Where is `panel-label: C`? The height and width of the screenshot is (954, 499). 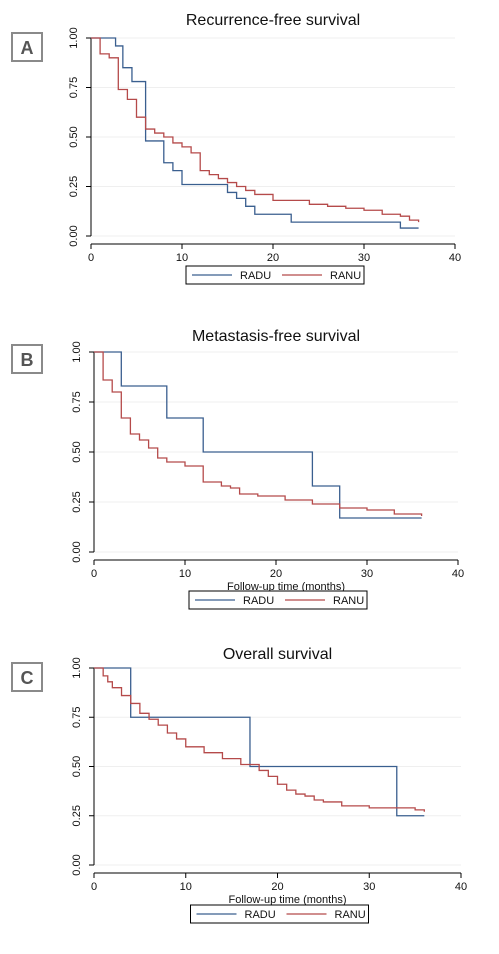 panel-label: C is located at coordinates (27, 678).